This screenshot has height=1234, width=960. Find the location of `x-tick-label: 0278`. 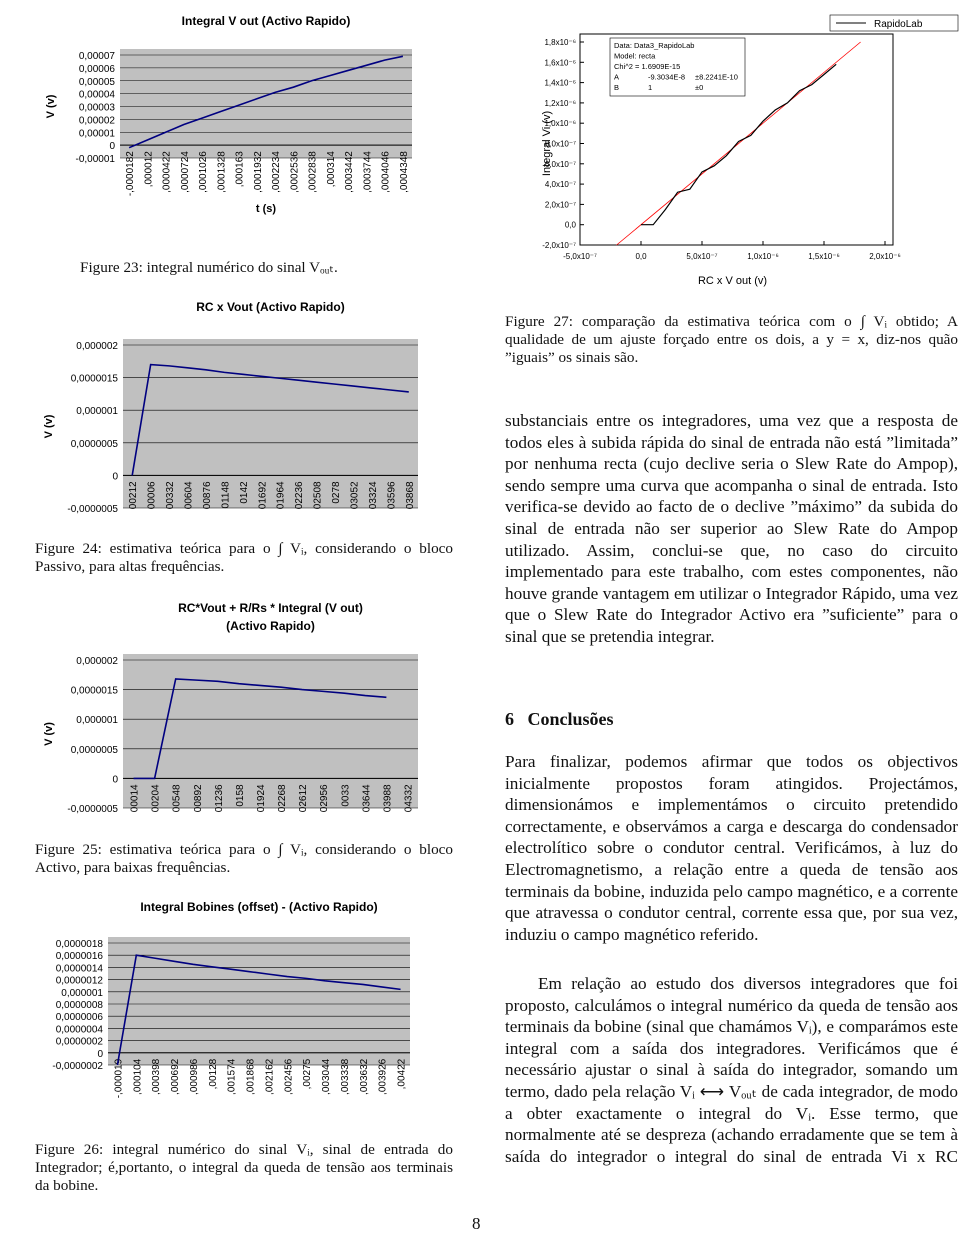

x-tick-label: 0278 is located at coordinates (336, 492).